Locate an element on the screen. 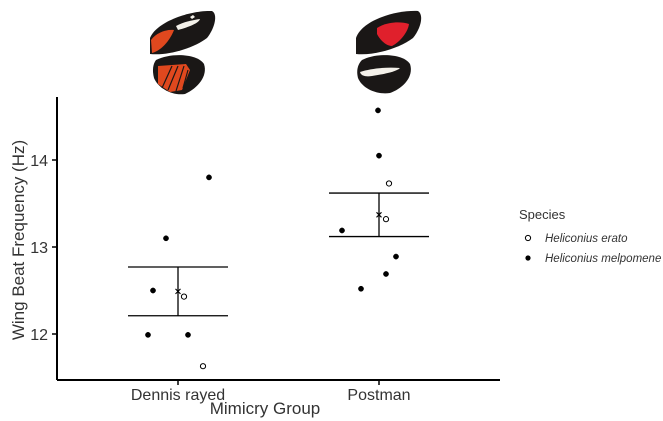 The image size is (663, 421). postman-wing-icon is located at coordinates (389, 52).